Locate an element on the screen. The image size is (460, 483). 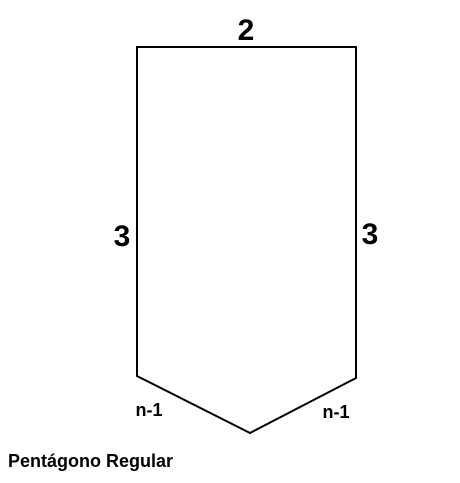
bottom-left-side-label: n-1 is located at coordinates (149, 410).